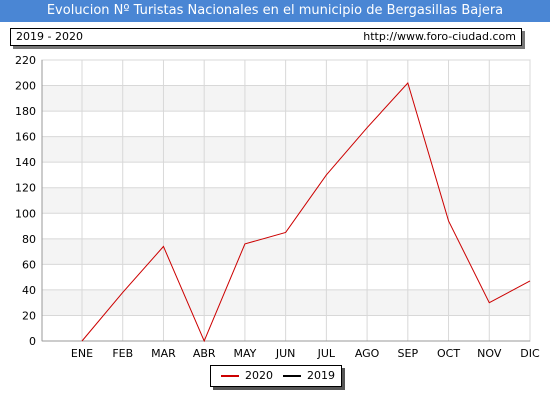  I want to click on y-tick-label: 20, so click(29, 315).